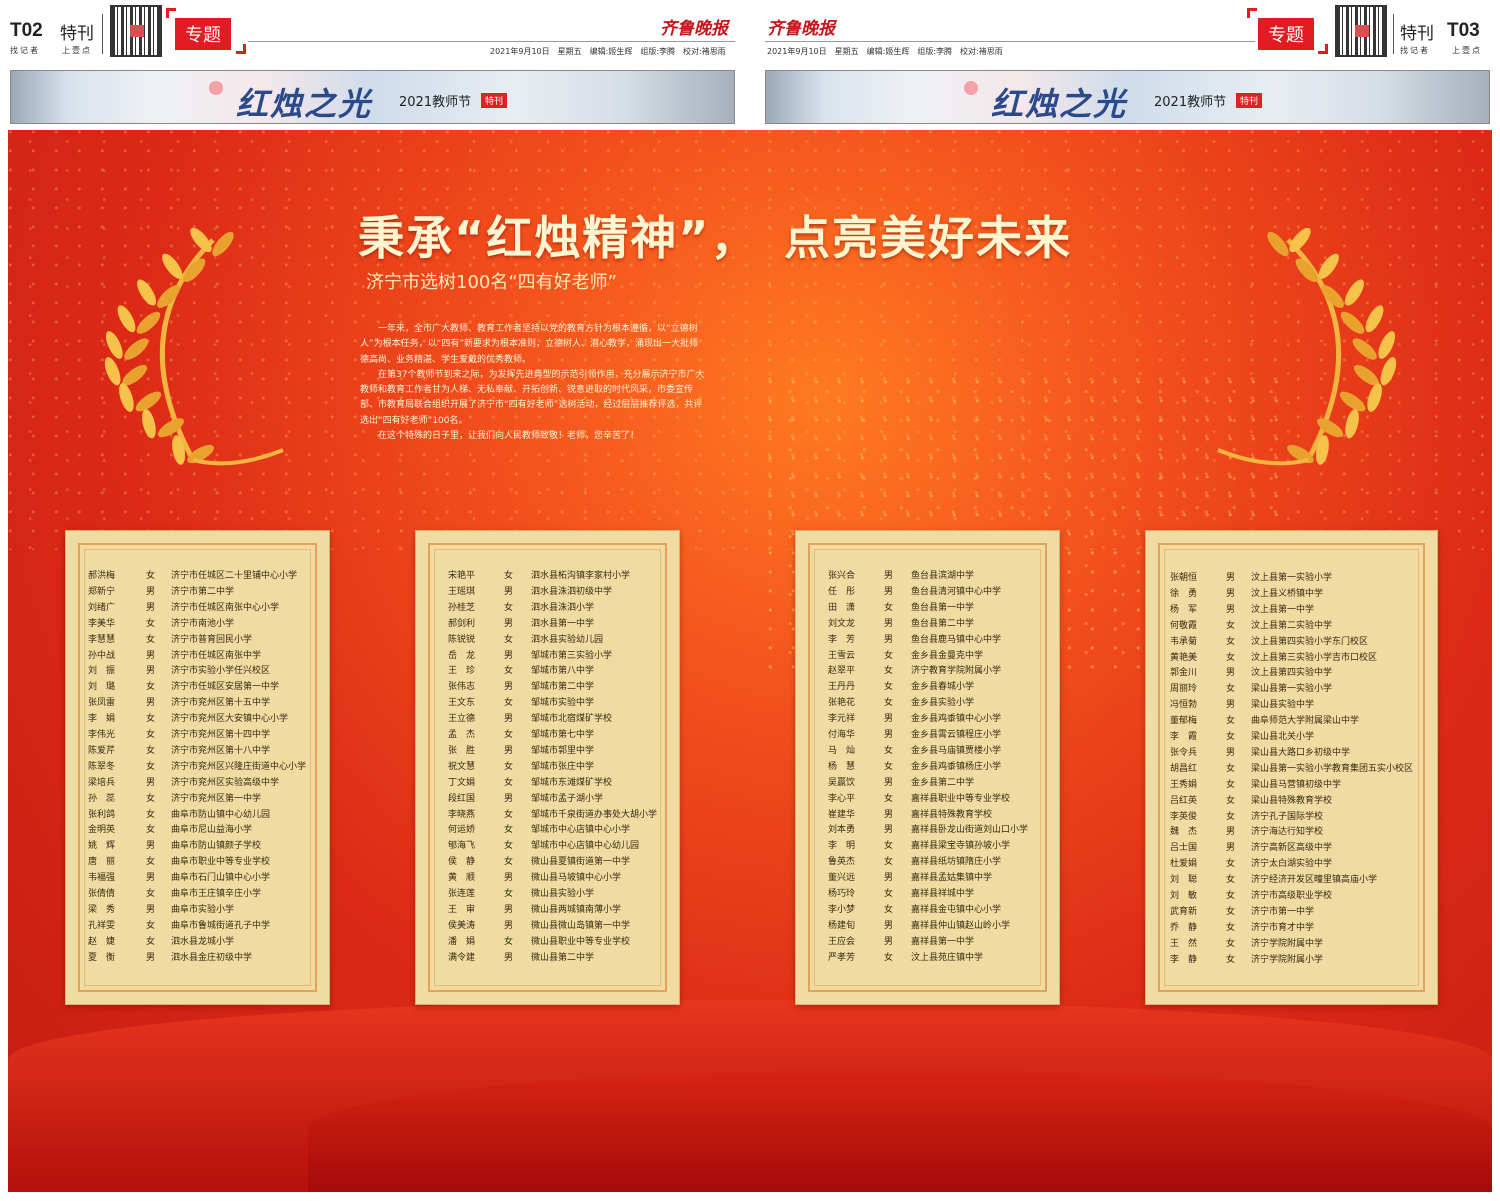  I want to click on banner-right: 红烛之光 2021教师节 特刊, so click(1127, 97).